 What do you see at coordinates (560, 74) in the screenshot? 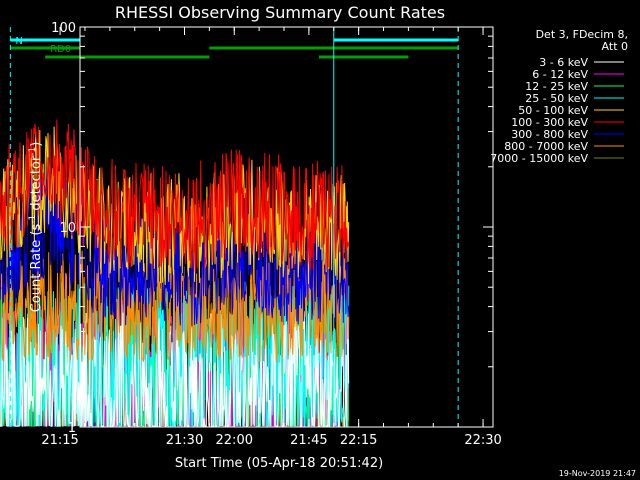
I see `legend-entry-label: 6 - 12 keV` at bounding box center [560, 74].